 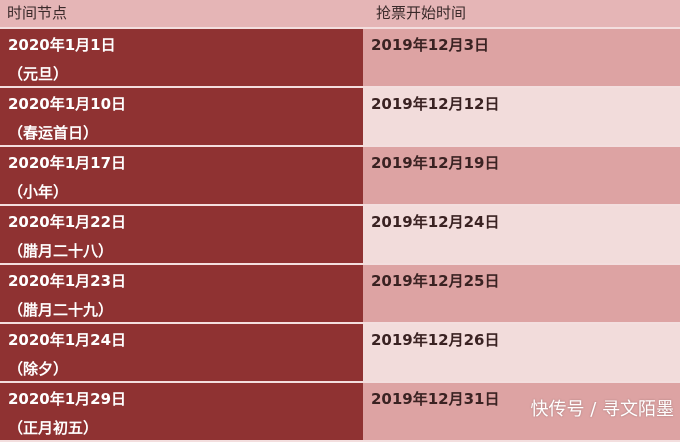 What do you see at coordinates (67, 399) in the screenshot?
I see `date: 2020年1月29日` at bounding box center [67, 399].